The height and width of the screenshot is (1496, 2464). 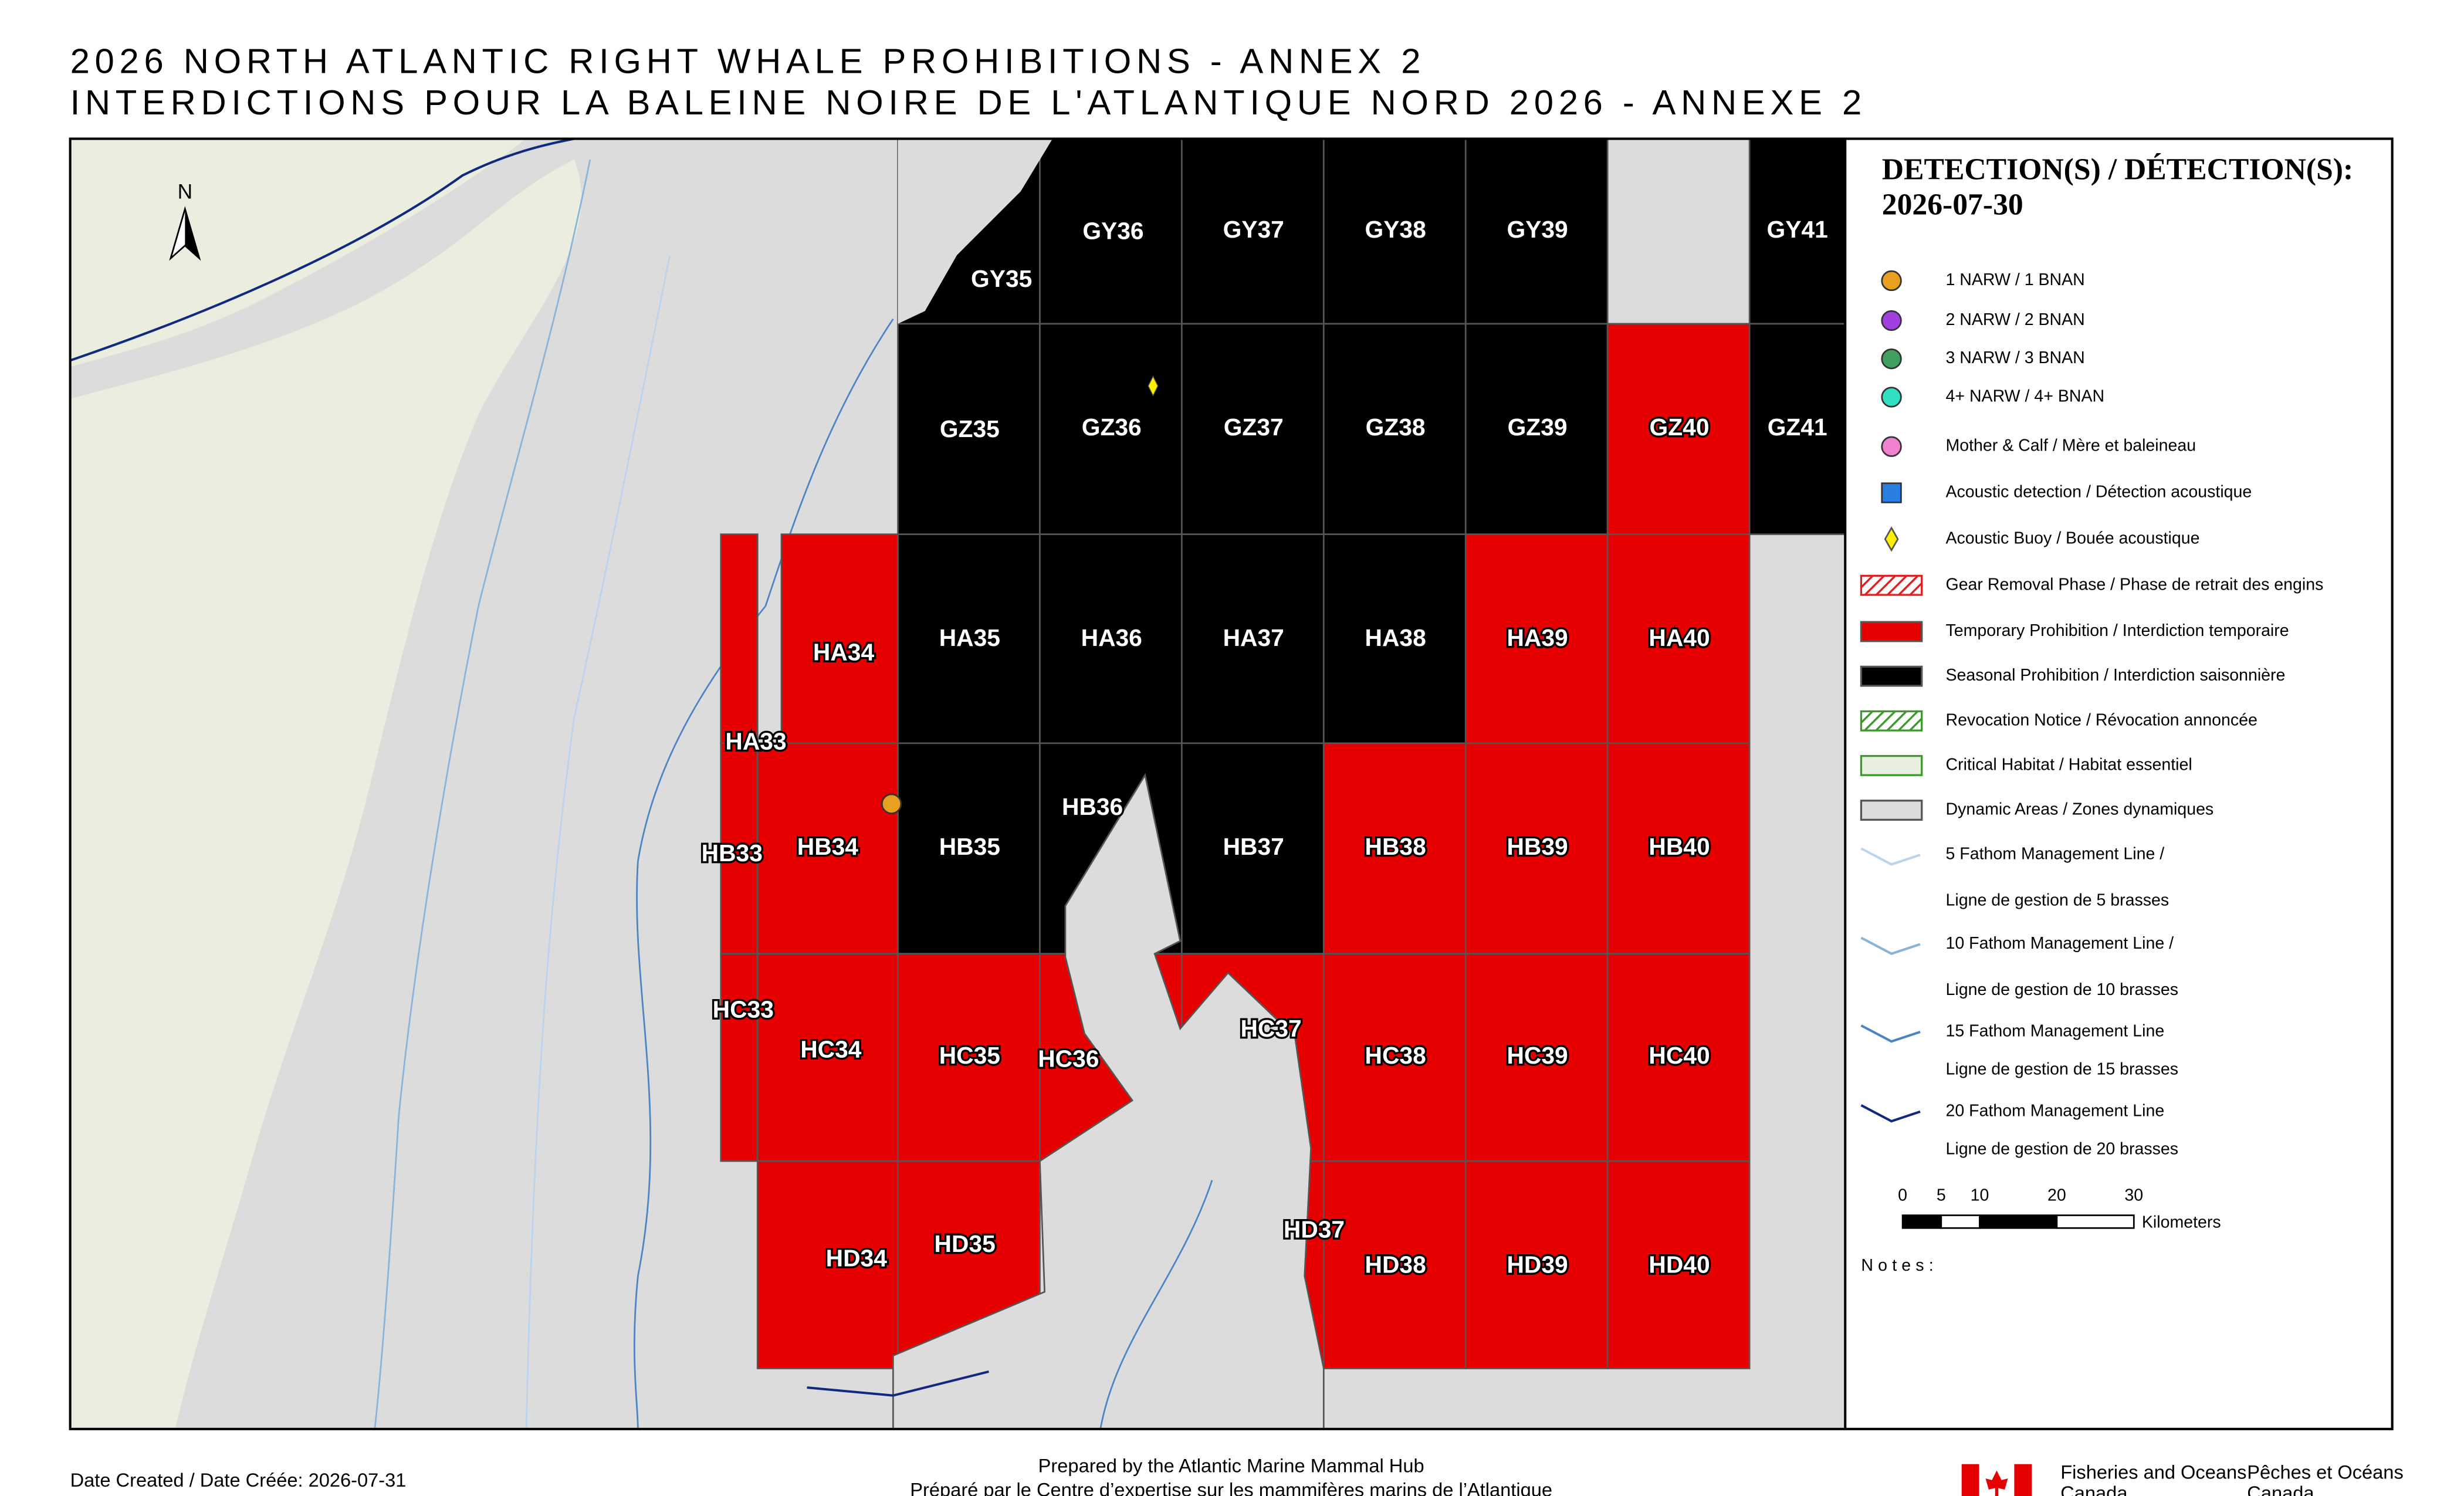 What do you see at coordinates (732, 853) in the screenshot?
I see `cell-label: HB33` at bounding box center [732, 853].